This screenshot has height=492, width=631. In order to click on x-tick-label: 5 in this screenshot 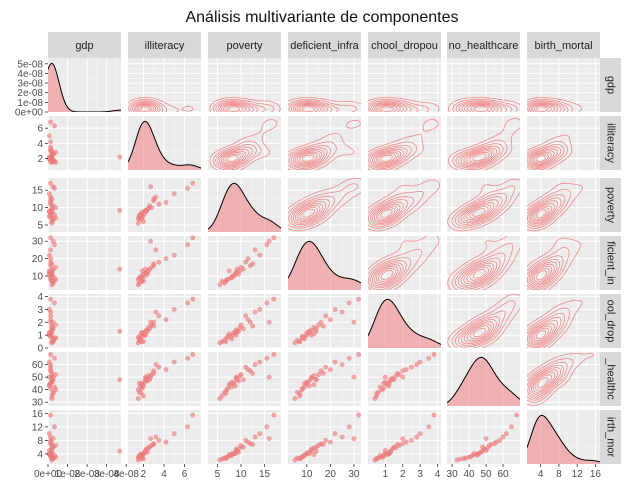, I will do `click(218, 474)`.